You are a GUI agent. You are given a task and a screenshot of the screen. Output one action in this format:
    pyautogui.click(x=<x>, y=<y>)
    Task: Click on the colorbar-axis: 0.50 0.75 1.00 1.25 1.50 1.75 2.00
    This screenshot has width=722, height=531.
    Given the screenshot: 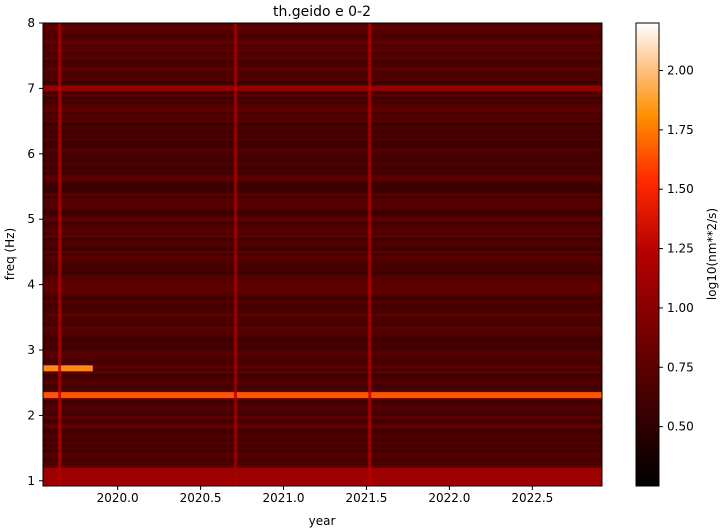 What is the action you would take?
    pyautogui.click(x=676, y=248)
    